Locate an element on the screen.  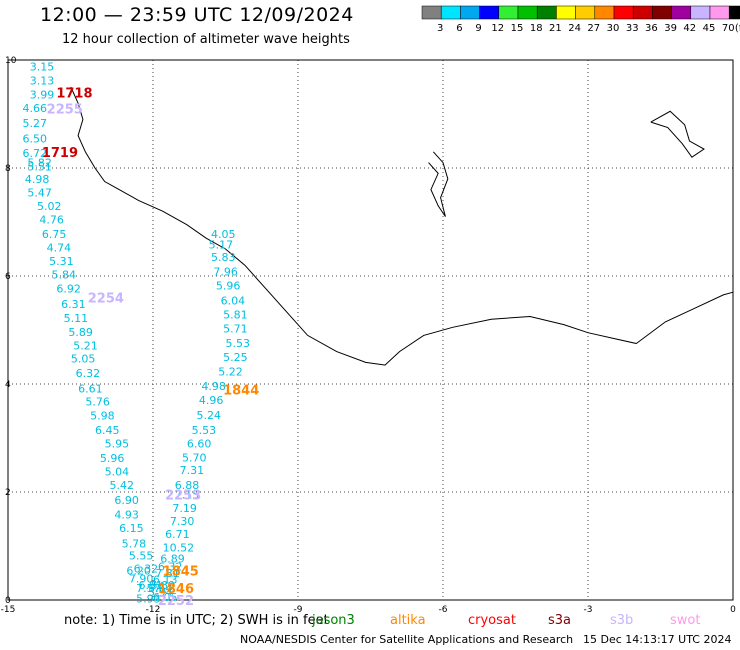
swh-value: 6.72 is located at coordinates (35, 153).